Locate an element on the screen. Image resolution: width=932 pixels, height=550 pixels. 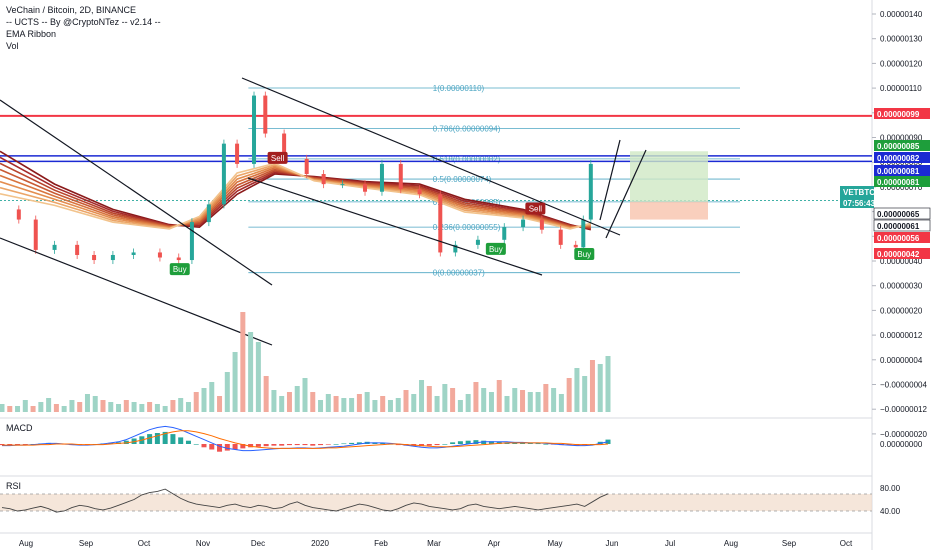
price-tick-label: 0.00000090 is located at coordinates (901, 138).